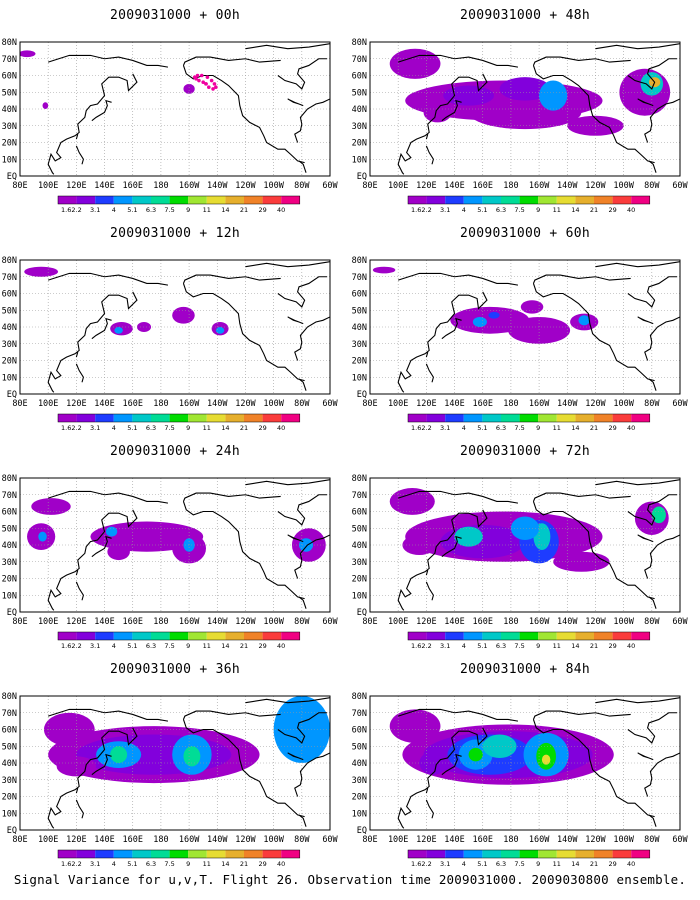 The width and height of the screenshot is (700, 900). Describe the element at coordinates (510, 186) in the screenshot. I see `lon-tick-label: 180` at that location.